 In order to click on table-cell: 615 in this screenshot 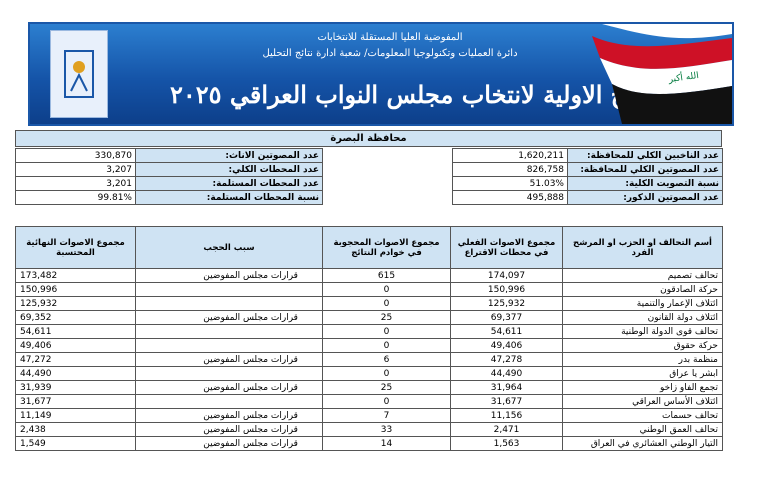, I will do `click(386, 275)`.